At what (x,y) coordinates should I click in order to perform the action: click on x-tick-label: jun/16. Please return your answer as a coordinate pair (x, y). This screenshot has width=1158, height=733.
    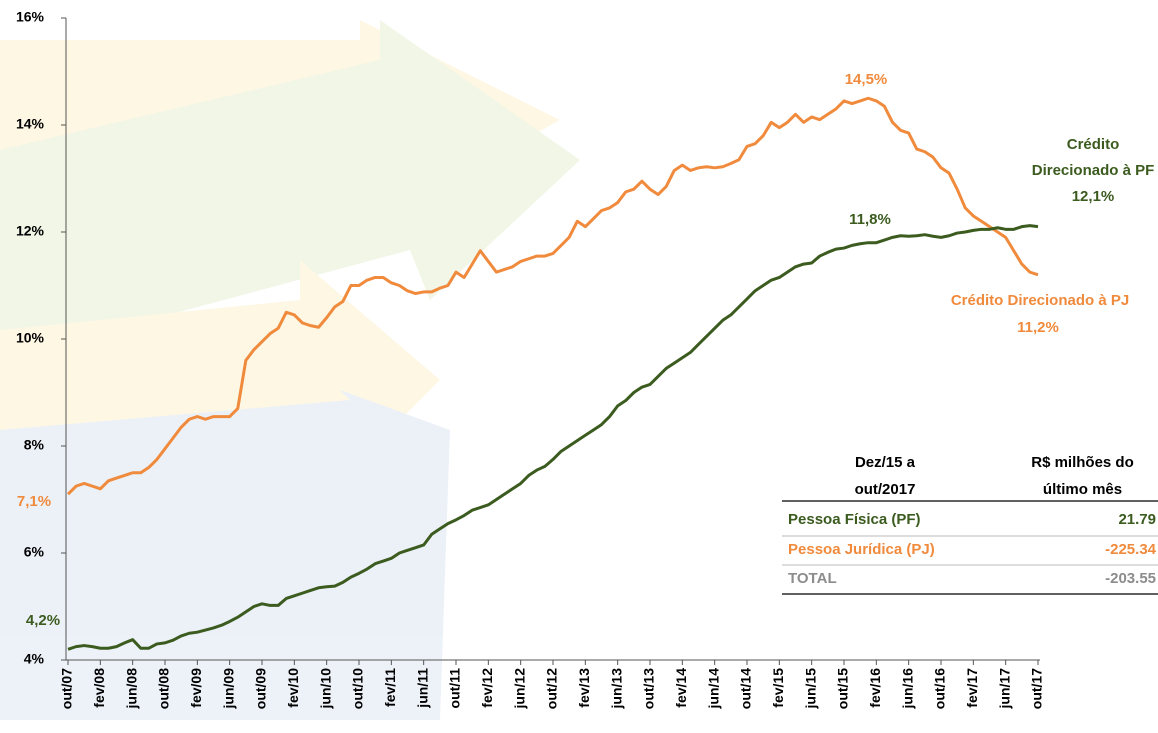
    Looking at the image, I should click on (907, 689).